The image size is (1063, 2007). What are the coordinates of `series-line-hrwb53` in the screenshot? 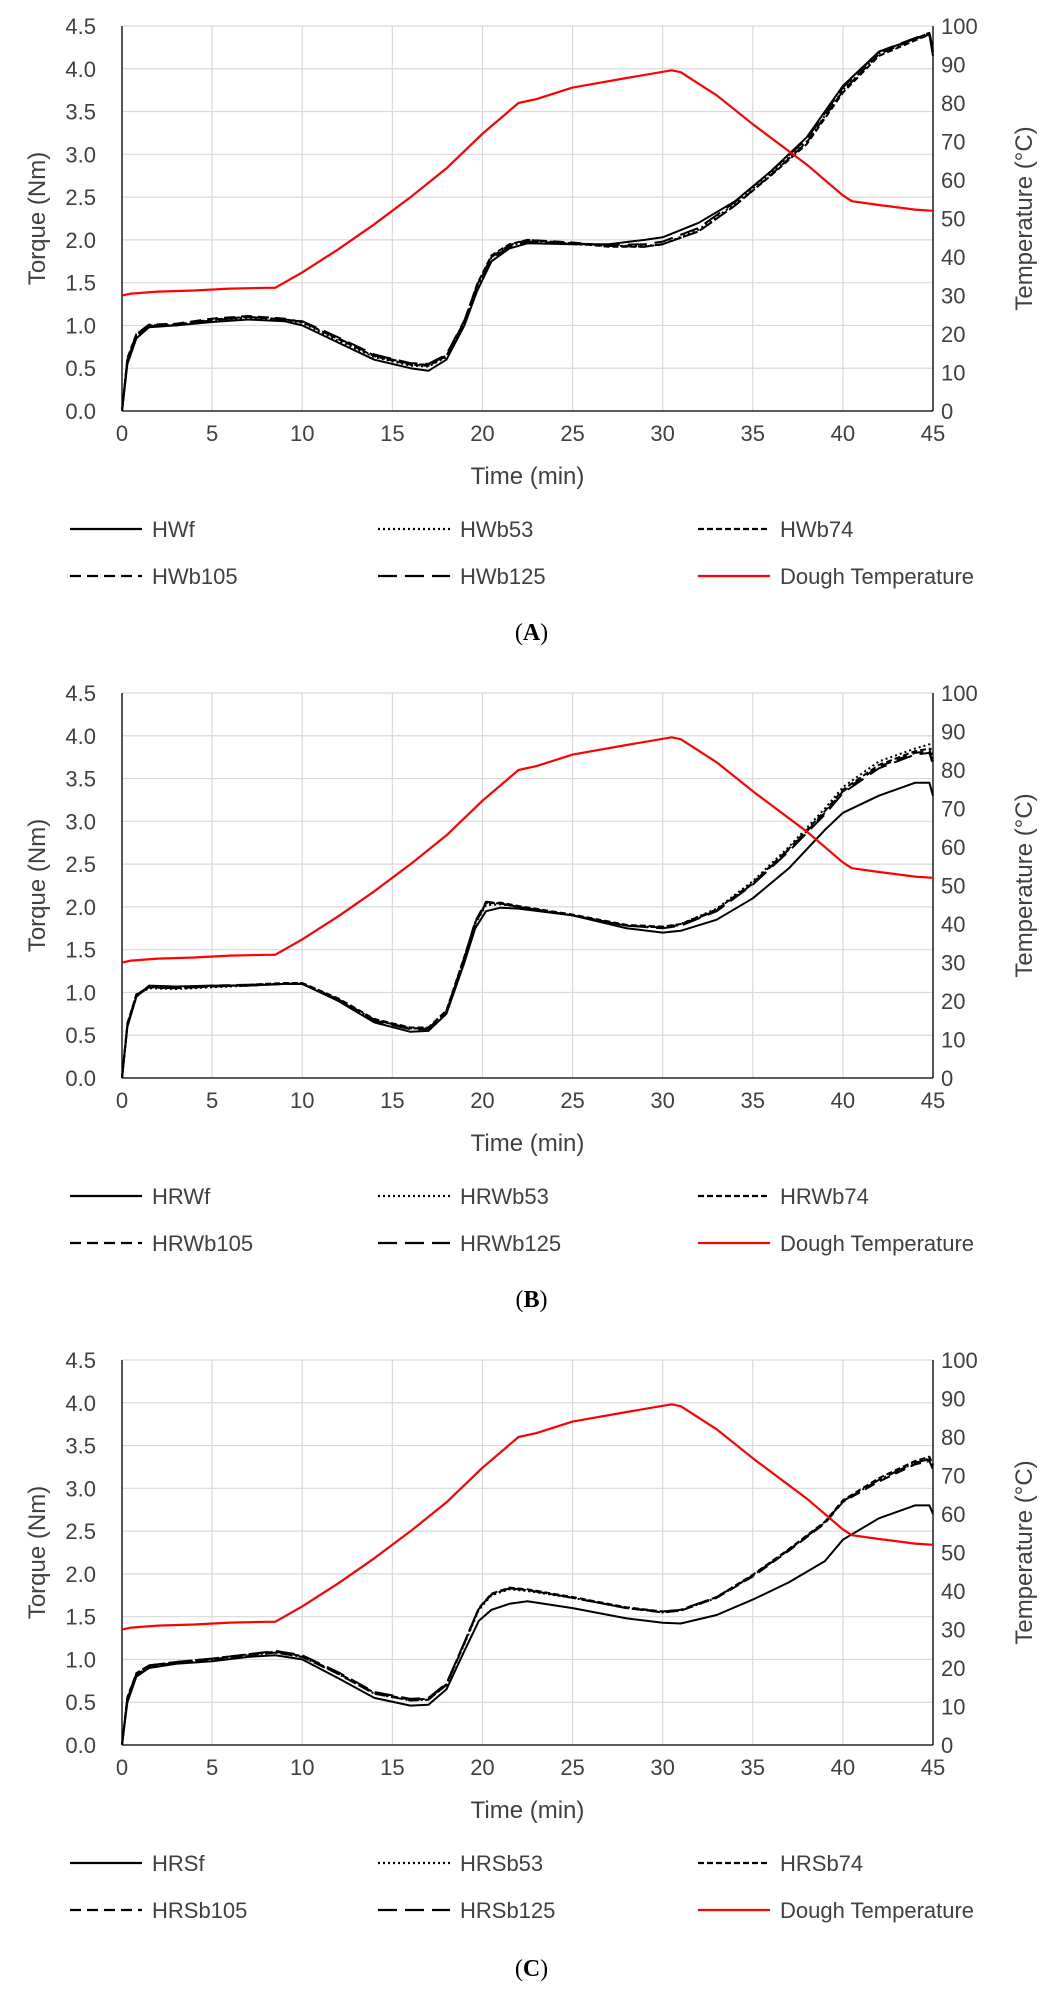 It's located at (527, 911).